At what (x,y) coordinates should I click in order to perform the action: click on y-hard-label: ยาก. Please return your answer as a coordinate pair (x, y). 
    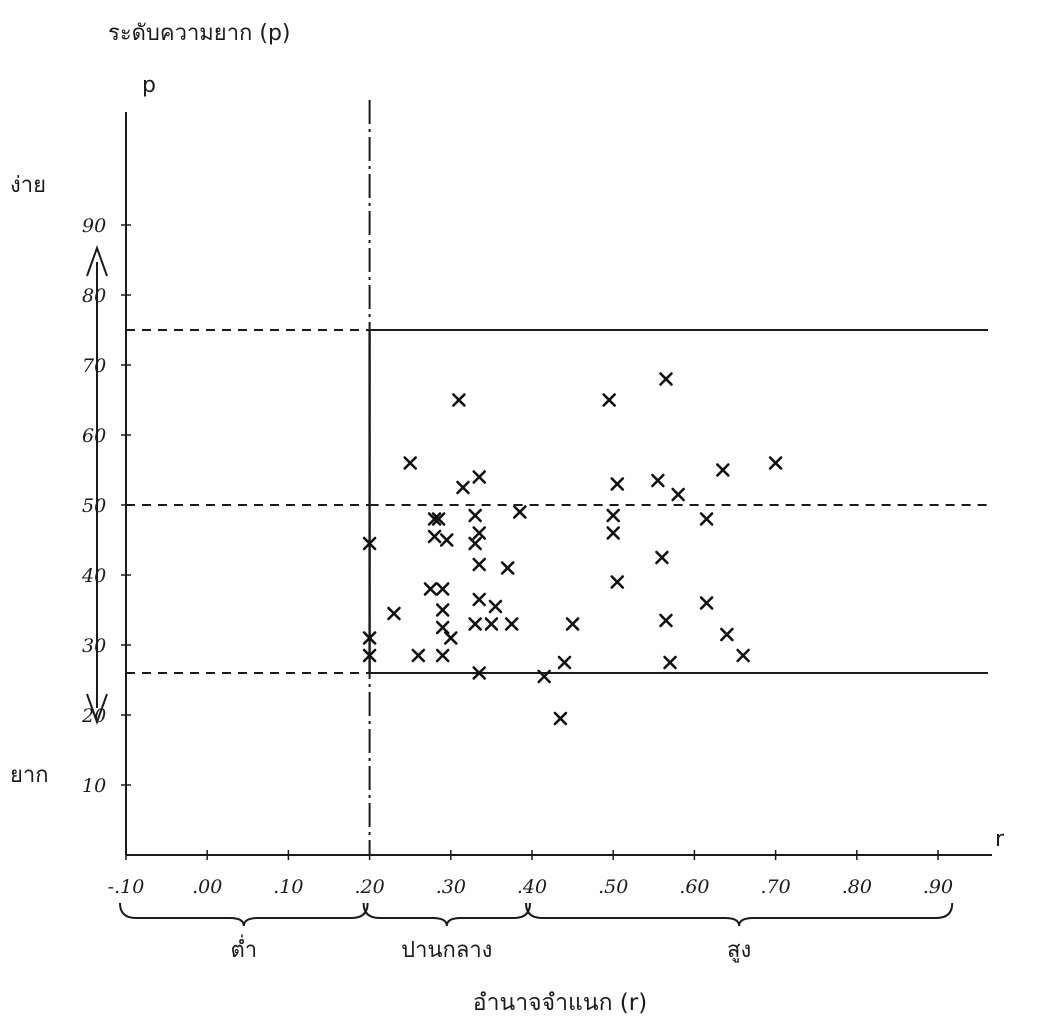
    Looking at the image, I should click on (29, 775).